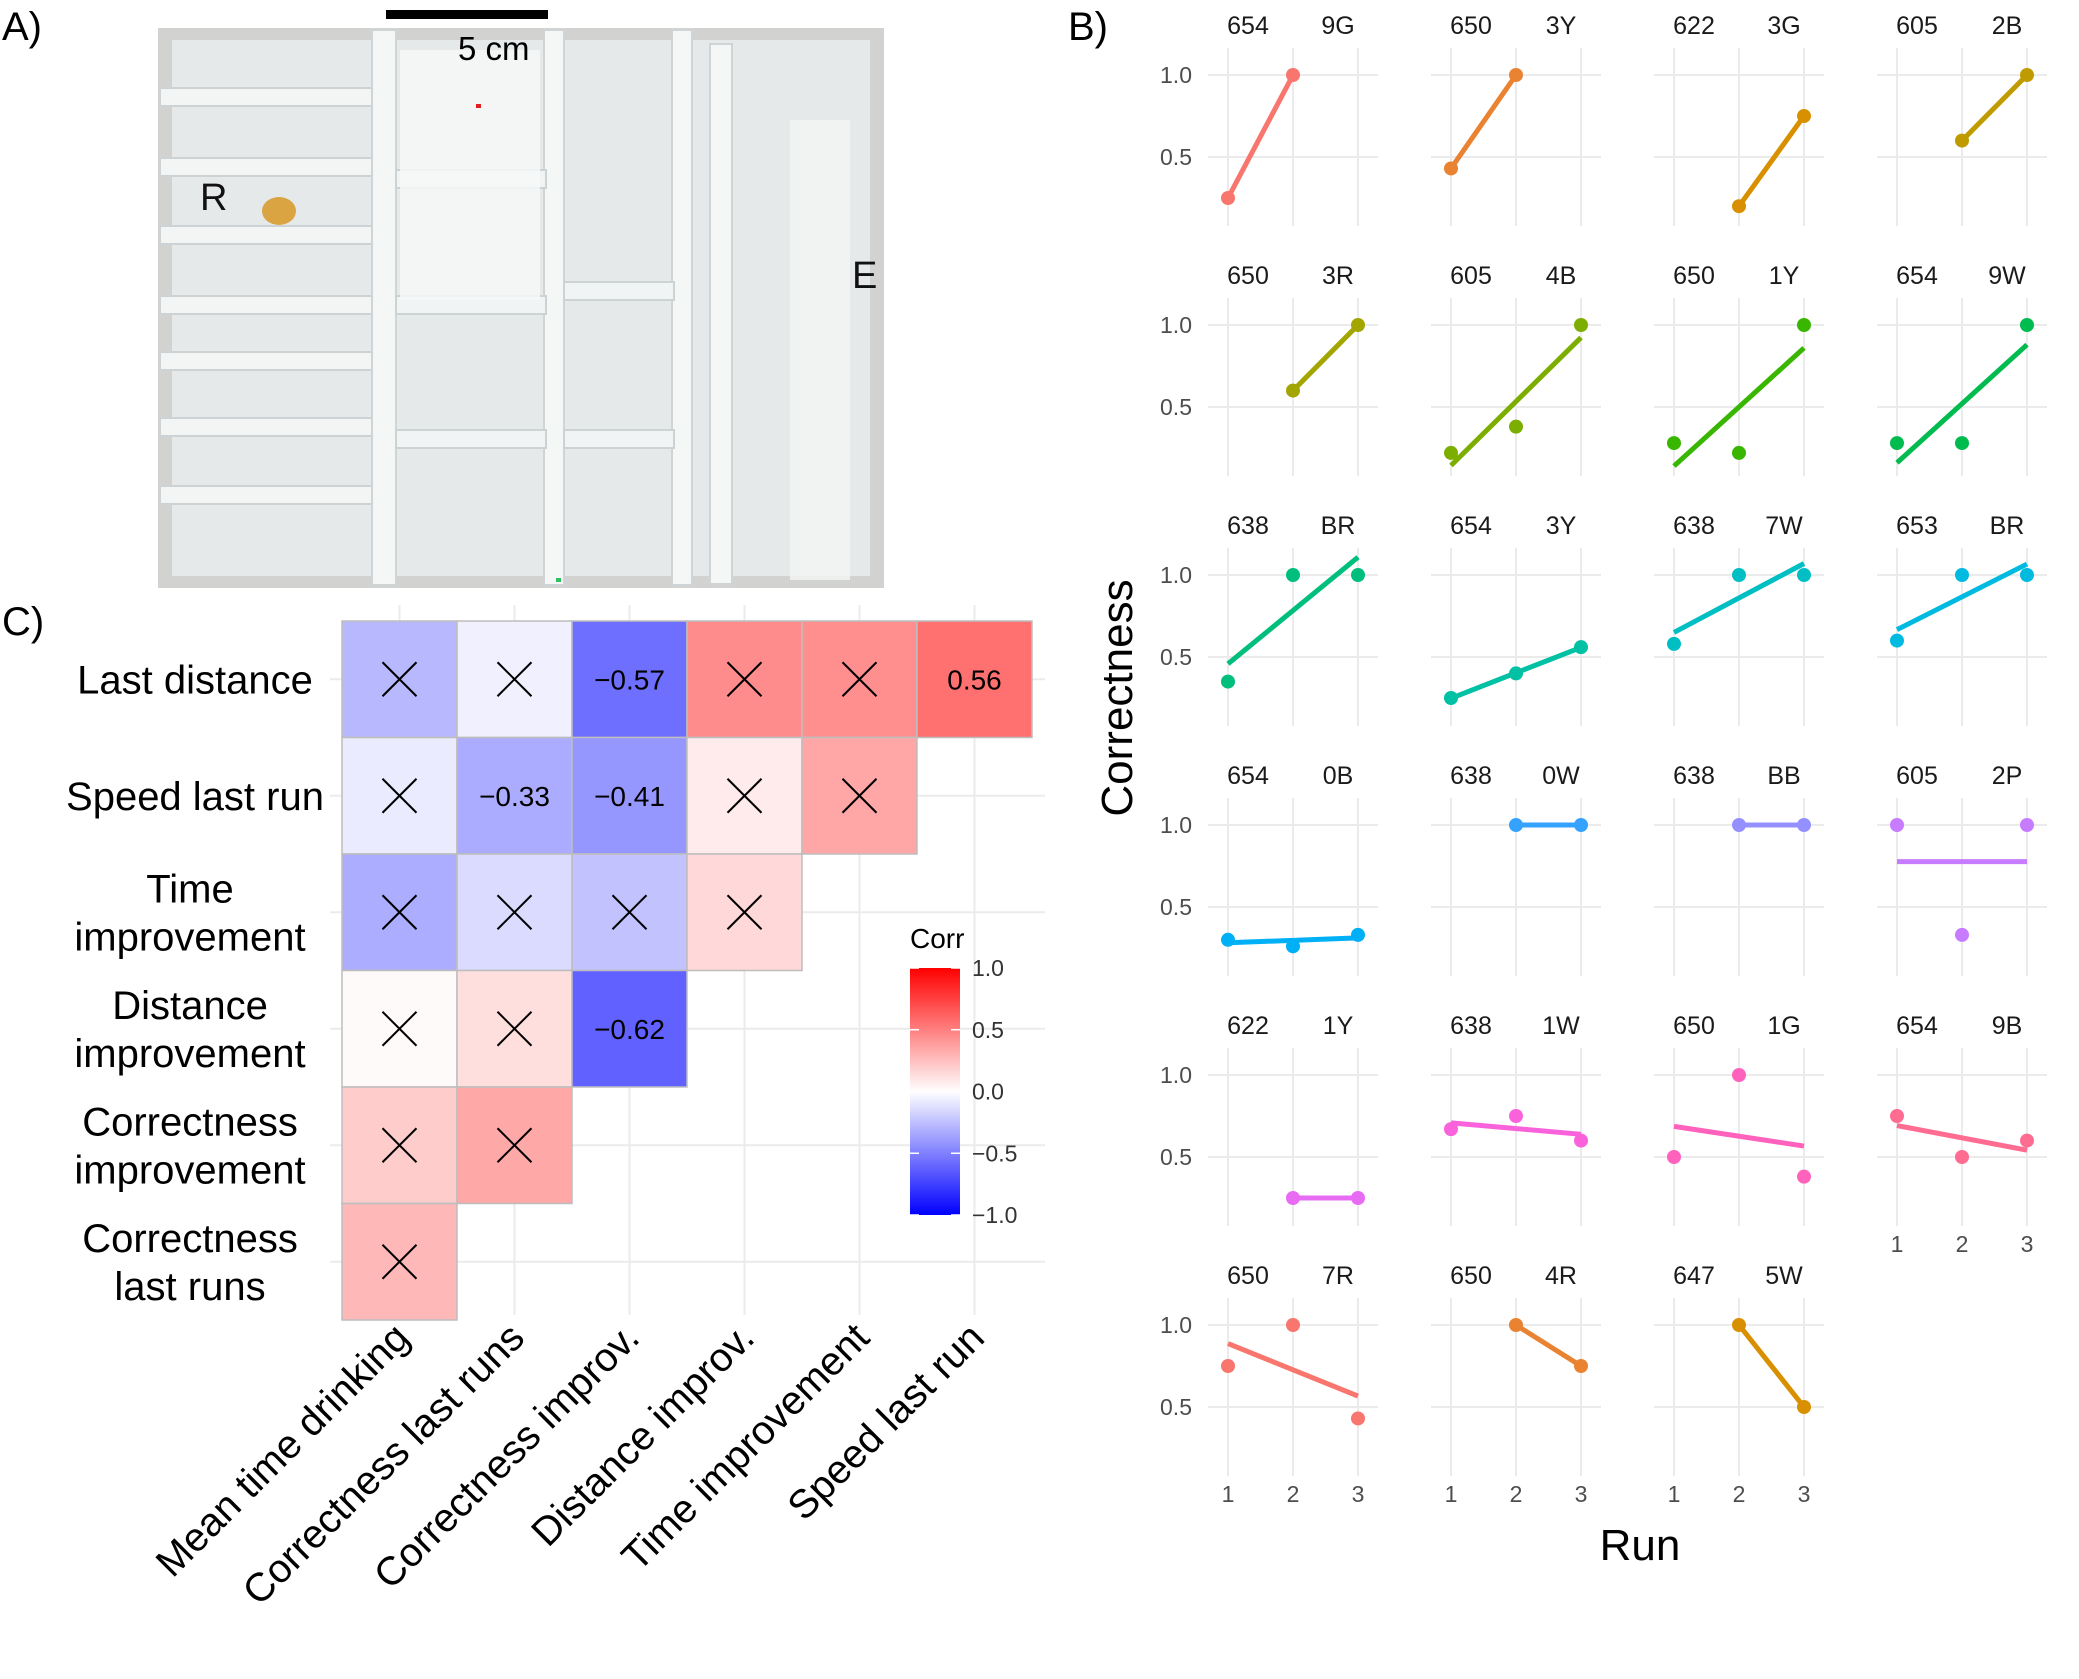 The width and height of the screenshot is (2079, 1679). What do you see at coordinates (1739, 119) in the screenshot?
I see `facet-622-3G: 622 3G` at bounding box center [1739, 119].